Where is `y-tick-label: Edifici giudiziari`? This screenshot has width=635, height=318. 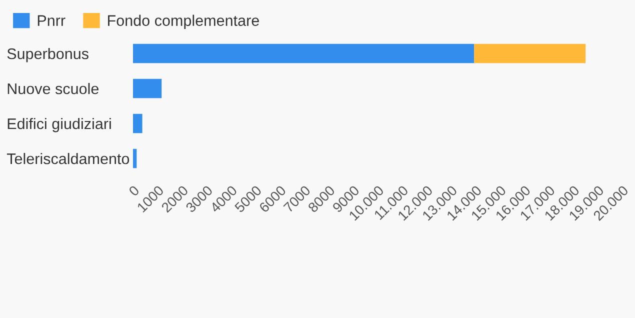
y-tick-label: Edifici giudiziari is located at coordinates (59, 125).